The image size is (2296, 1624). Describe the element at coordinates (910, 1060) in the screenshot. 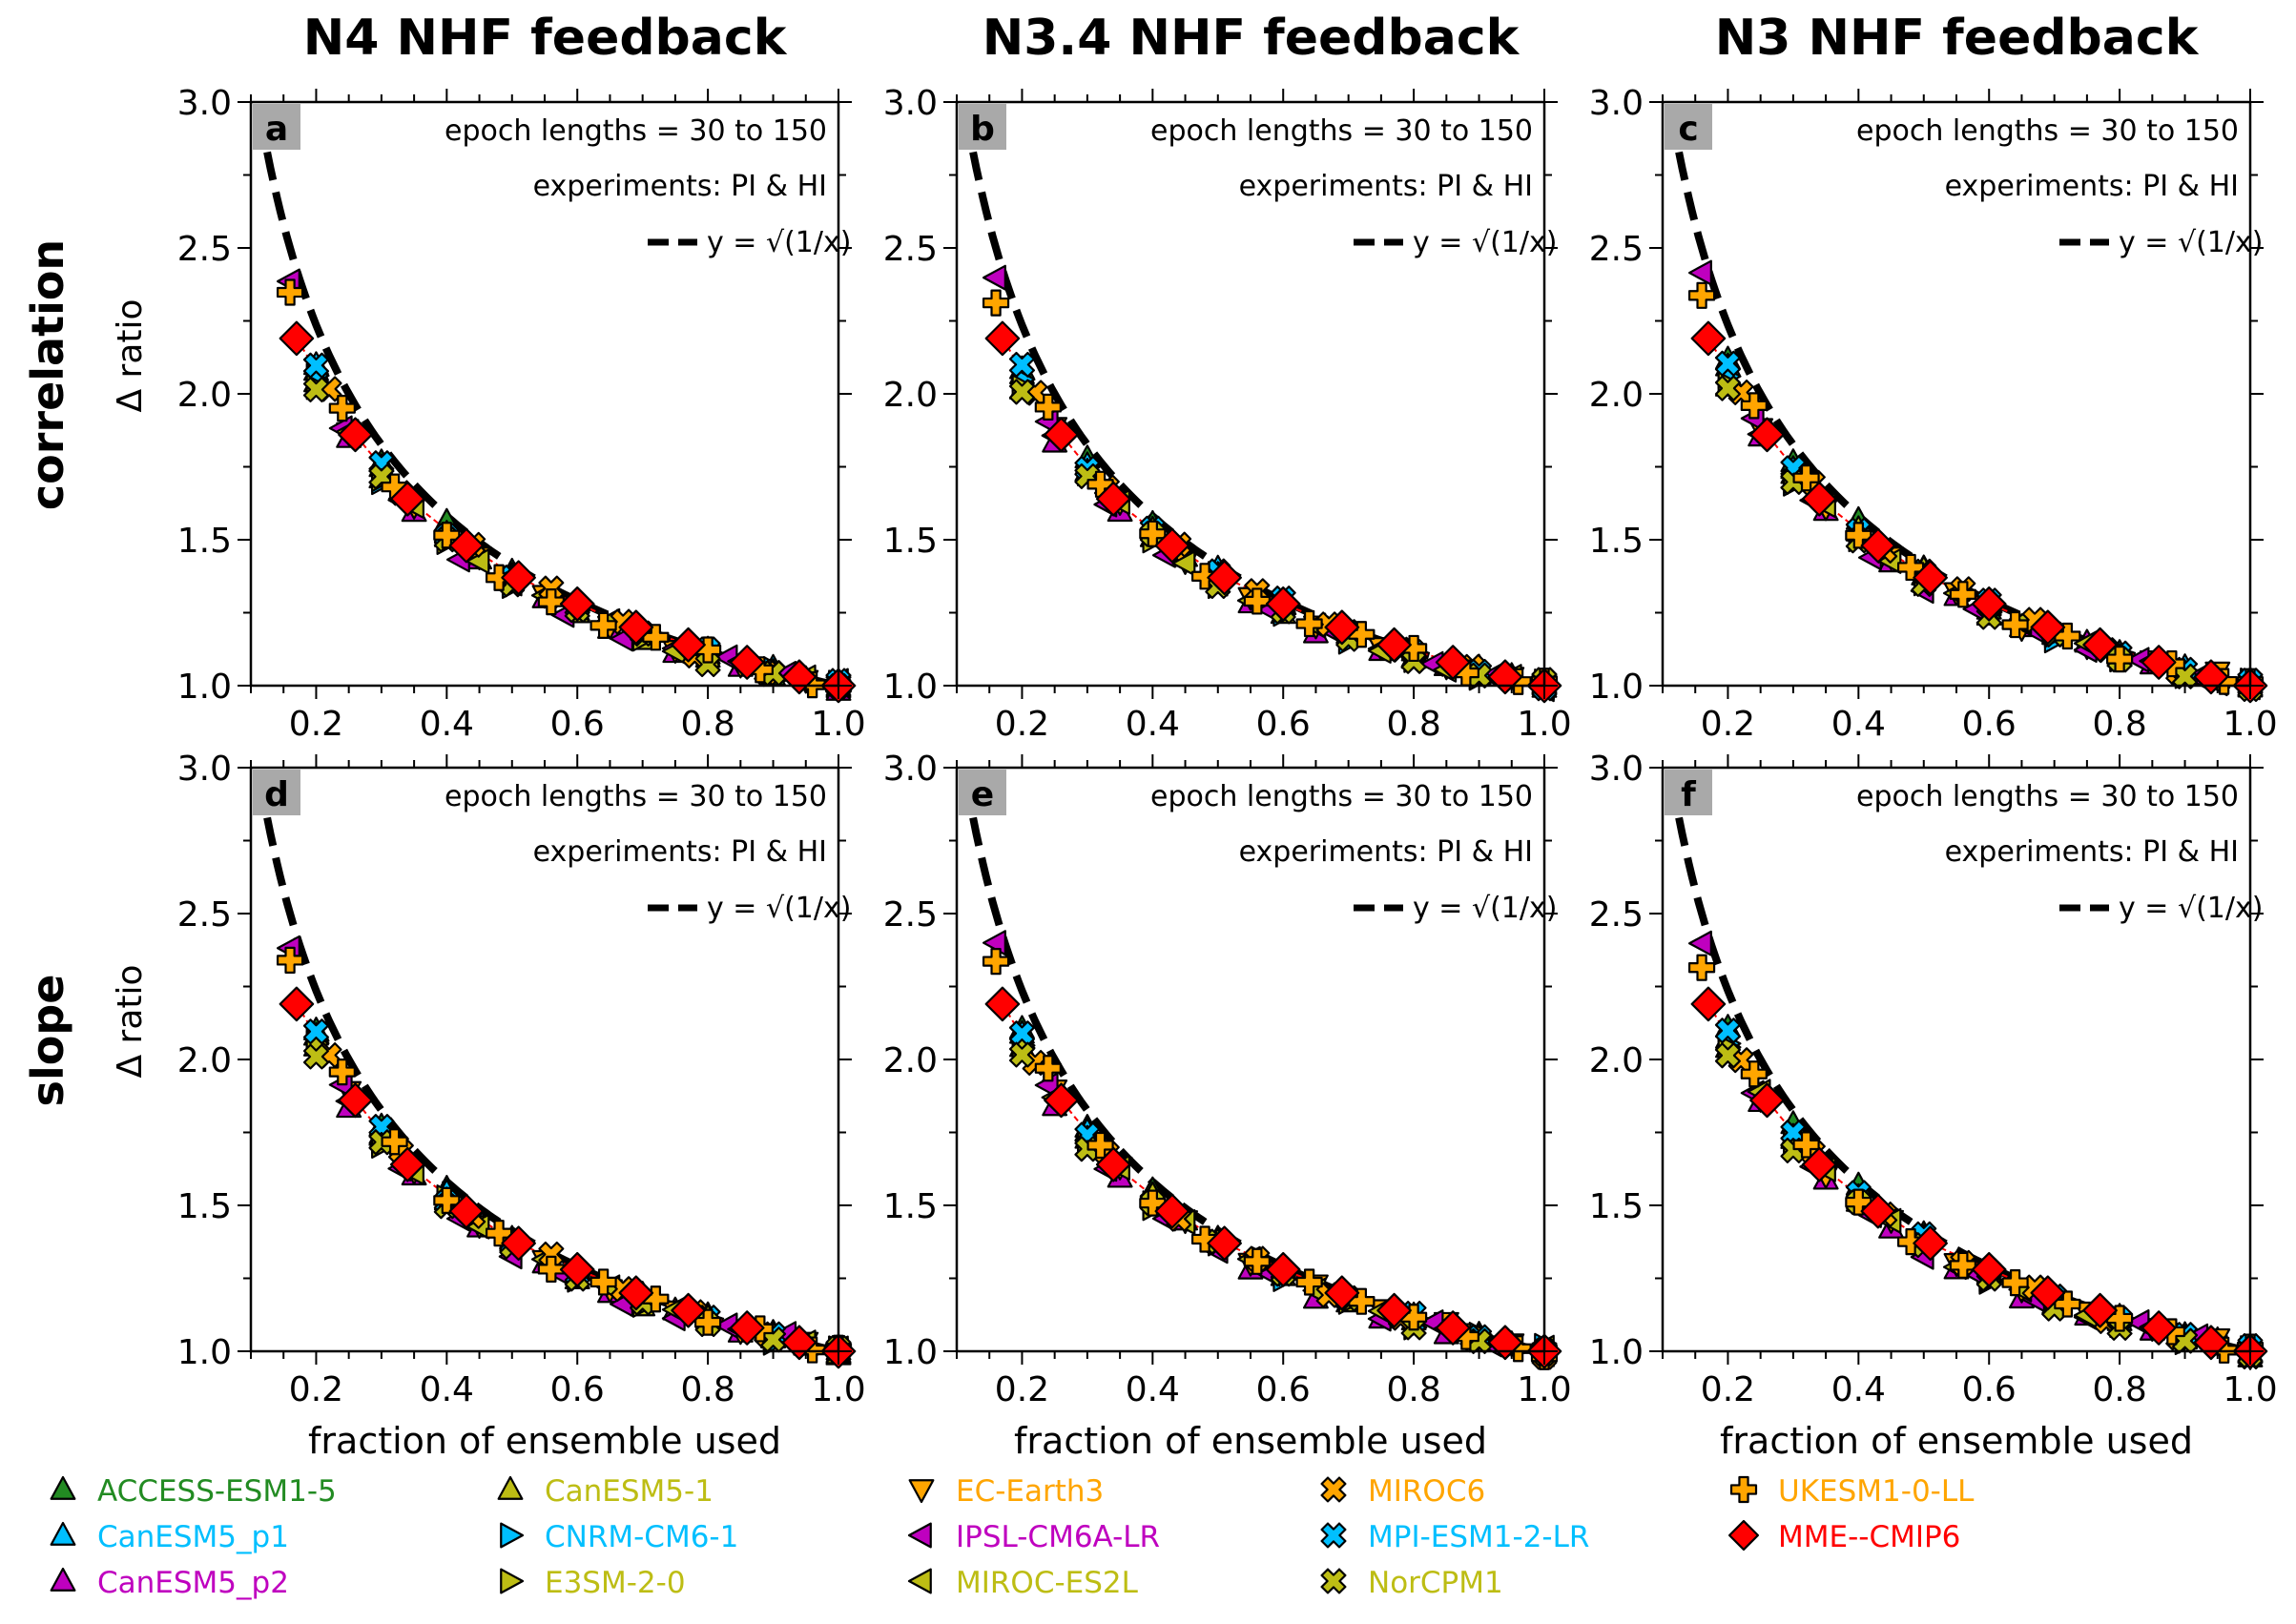

I see `y-tick-label: 2.0` at that location.